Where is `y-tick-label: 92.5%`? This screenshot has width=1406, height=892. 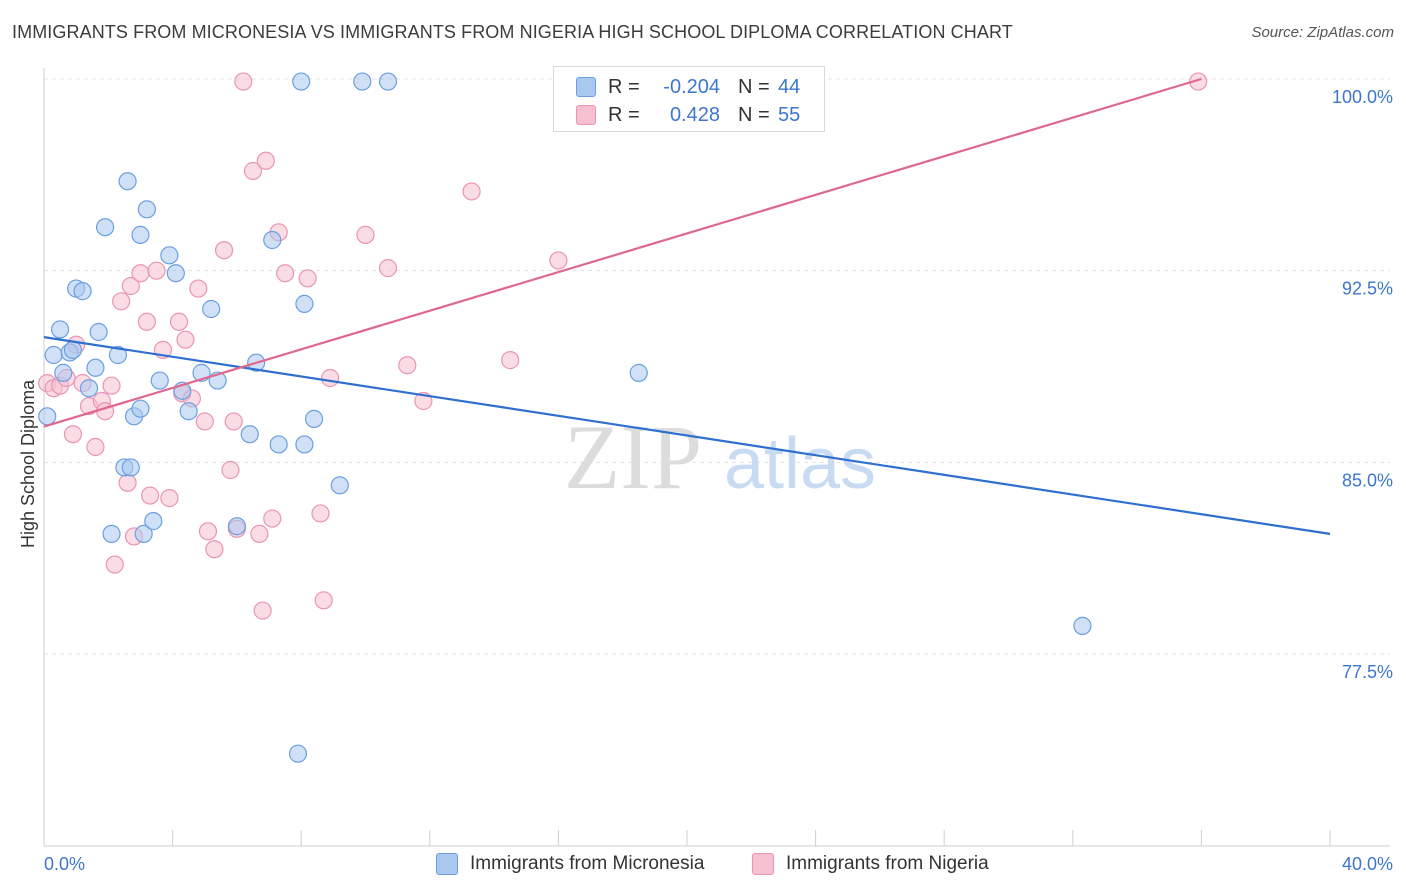 y-tick-label: 92.5% is located at coordinates (1367, 289).